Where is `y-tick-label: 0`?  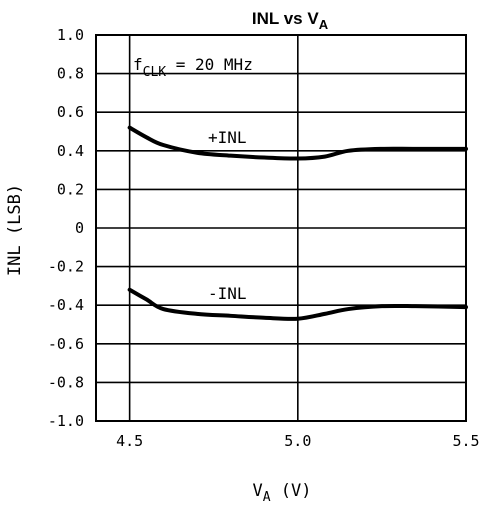 y-tick-label: 0 is located at coordinates (79, 228).